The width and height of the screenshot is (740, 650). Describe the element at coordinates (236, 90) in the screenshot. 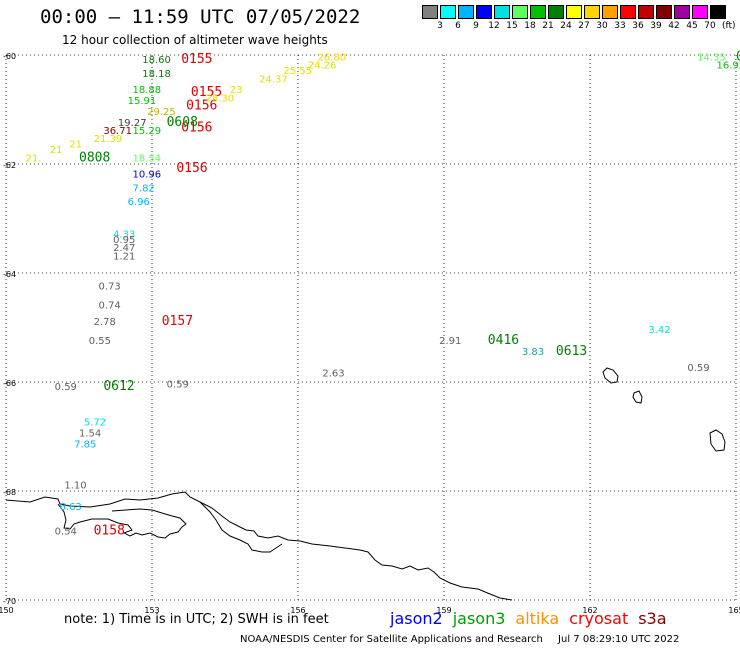

I see `wave-height-value: 23` at that location.